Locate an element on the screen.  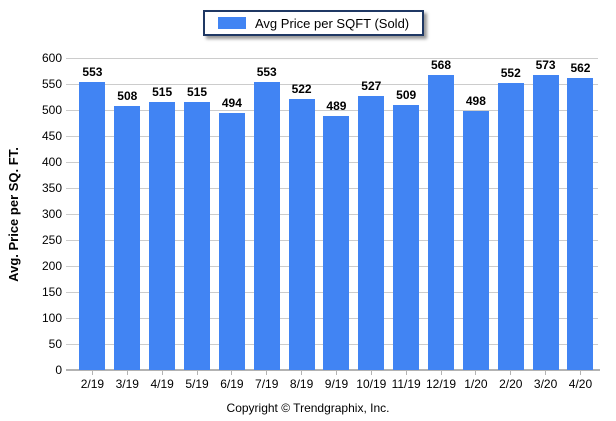
x-axis-cell: 4/19 is located at coordinates (162, 381).